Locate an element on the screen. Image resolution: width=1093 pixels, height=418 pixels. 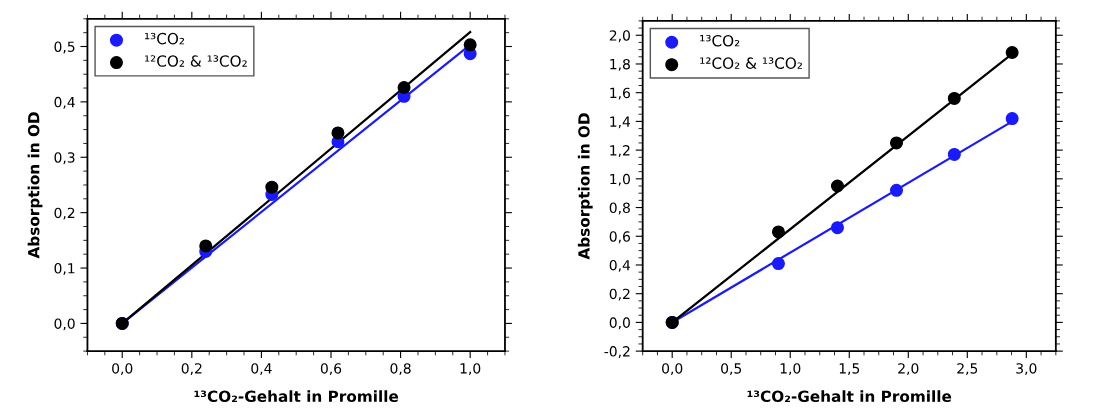
x-tick-label: 2,0 is located at coordinates (908, 369).